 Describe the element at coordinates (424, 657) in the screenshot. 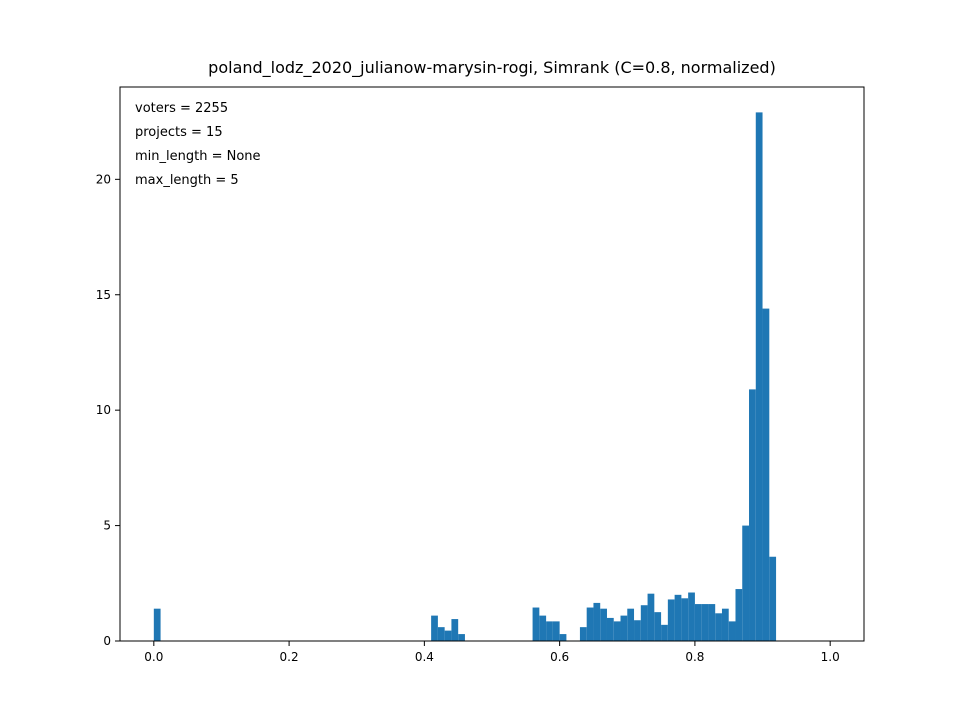

I see `x-tick-label: 0.4` at that location.